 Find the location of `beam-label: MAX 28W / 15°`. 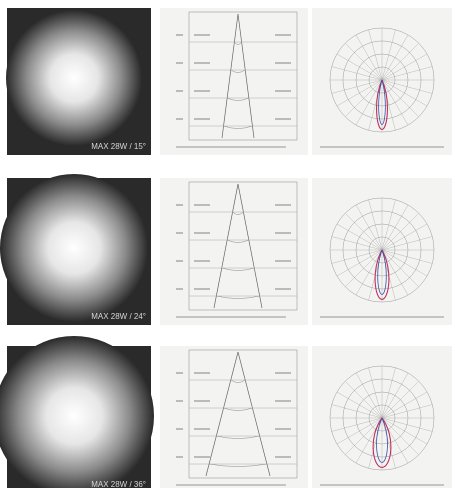

beam-label: MAX 28W / 15° is located at coordinates (118, 146).